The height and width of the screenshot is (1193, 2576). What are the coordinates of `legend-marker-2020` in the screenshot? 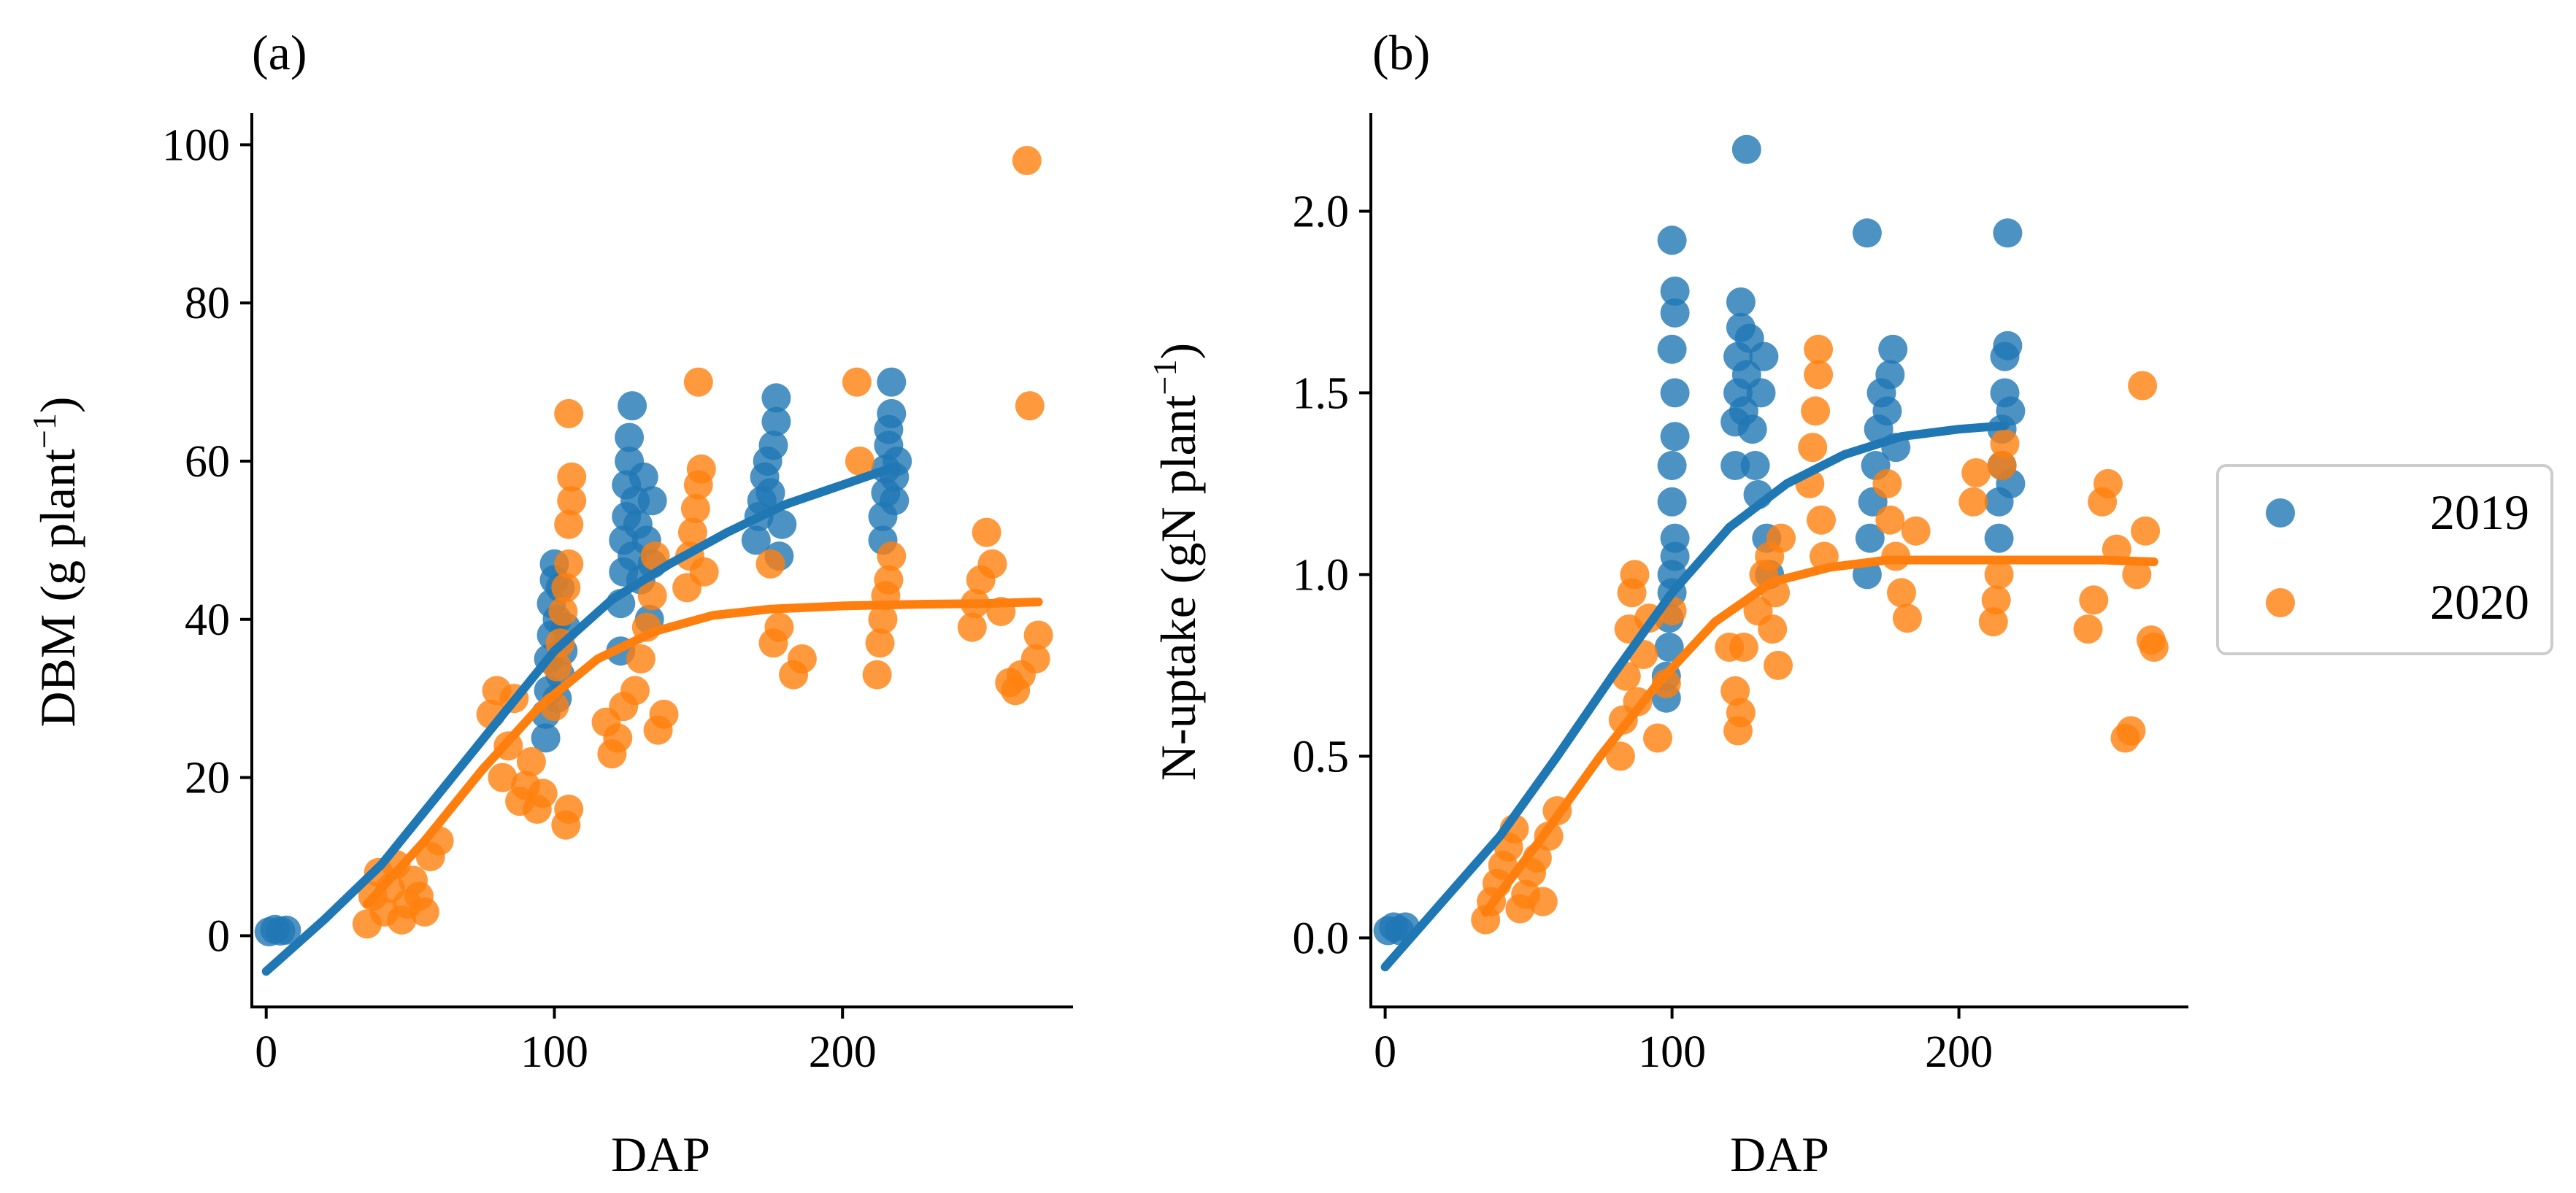 It's located at (2280, 602).